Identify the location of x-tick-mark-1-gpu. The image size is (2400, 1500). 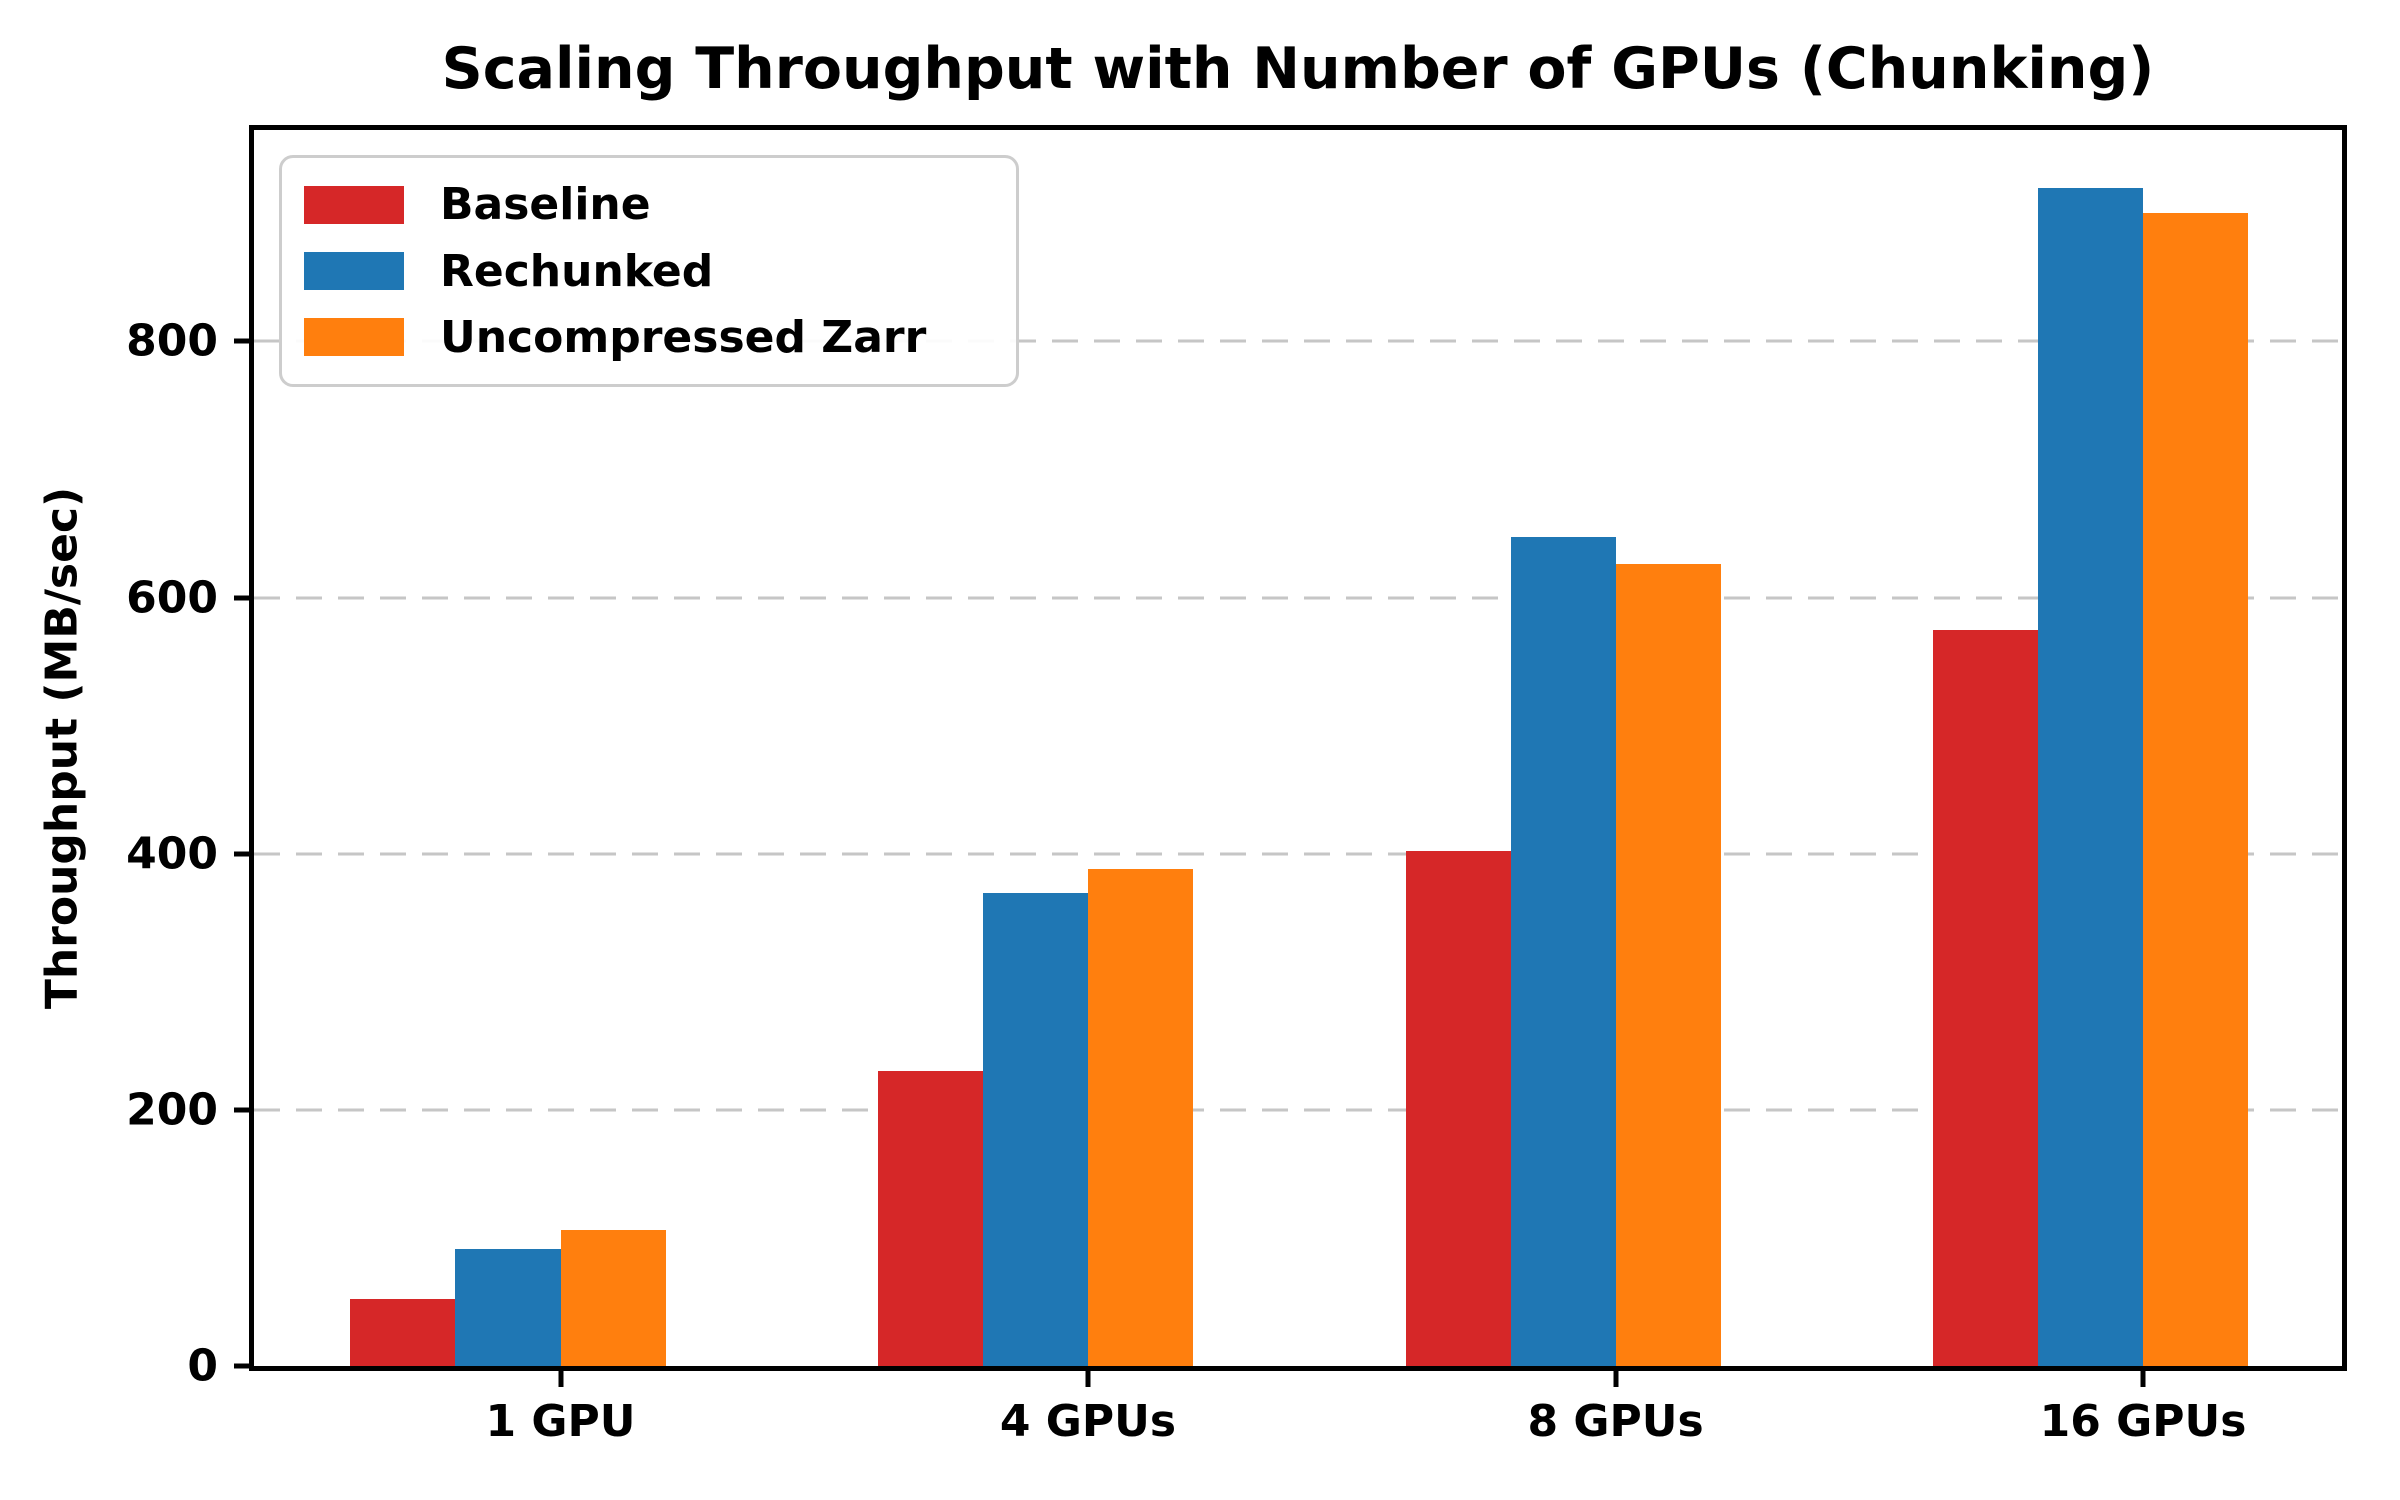
(561, 1379).